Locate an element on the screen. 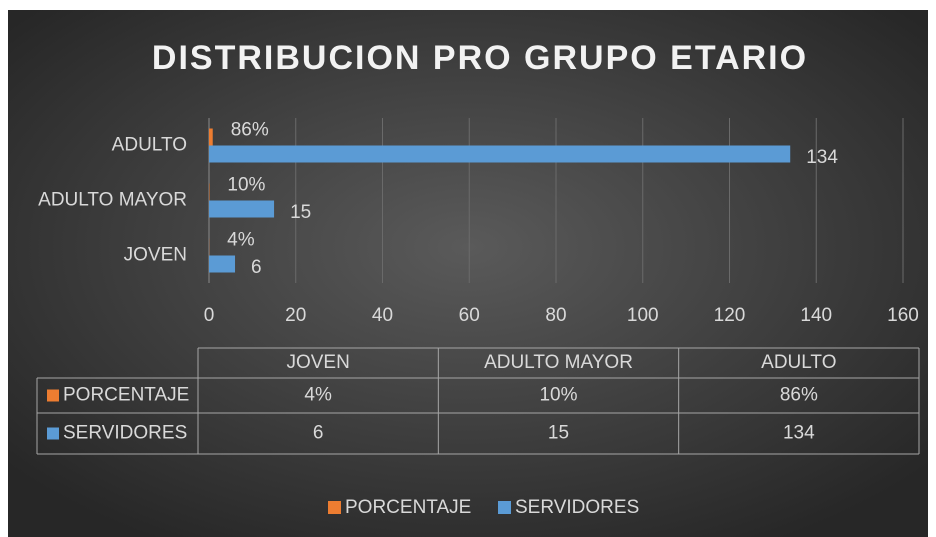 The image size is (936, 537). x-tick-label: 140 is located at coordinates (816, 315).